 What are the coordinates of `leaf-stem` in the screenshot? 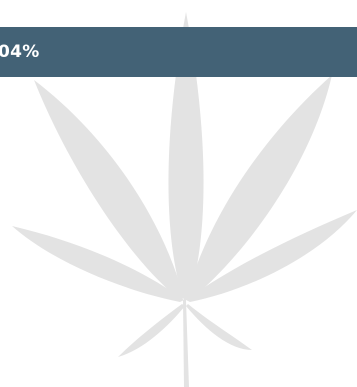 It's located at (186, 343).